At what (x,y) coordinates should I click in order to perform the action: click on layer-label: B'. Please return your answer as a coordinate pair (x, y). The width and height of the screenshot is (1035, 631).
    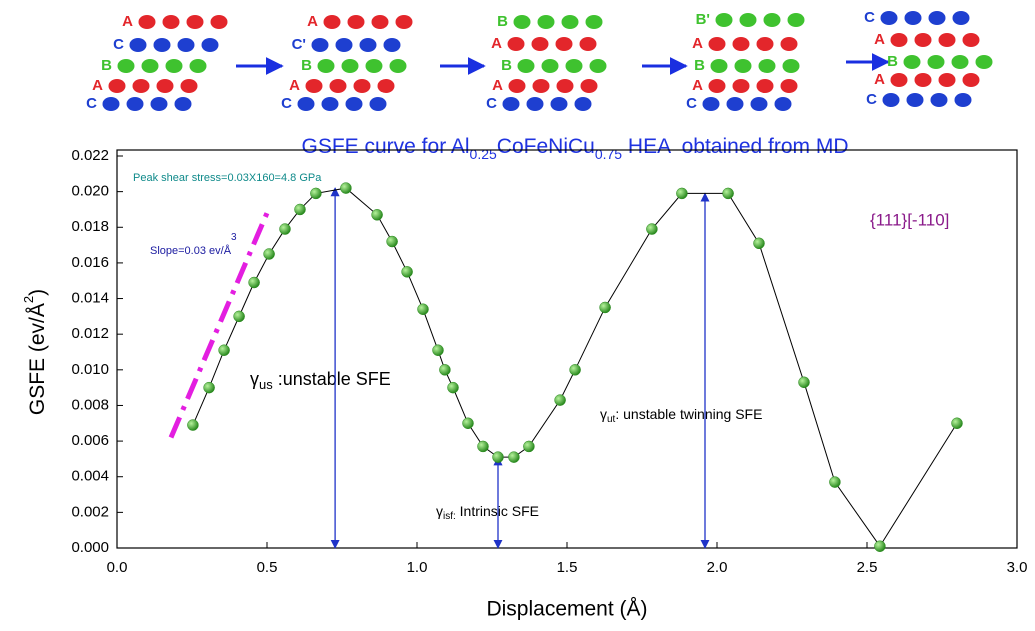
    Looking at the image, I should click on (703, 19).